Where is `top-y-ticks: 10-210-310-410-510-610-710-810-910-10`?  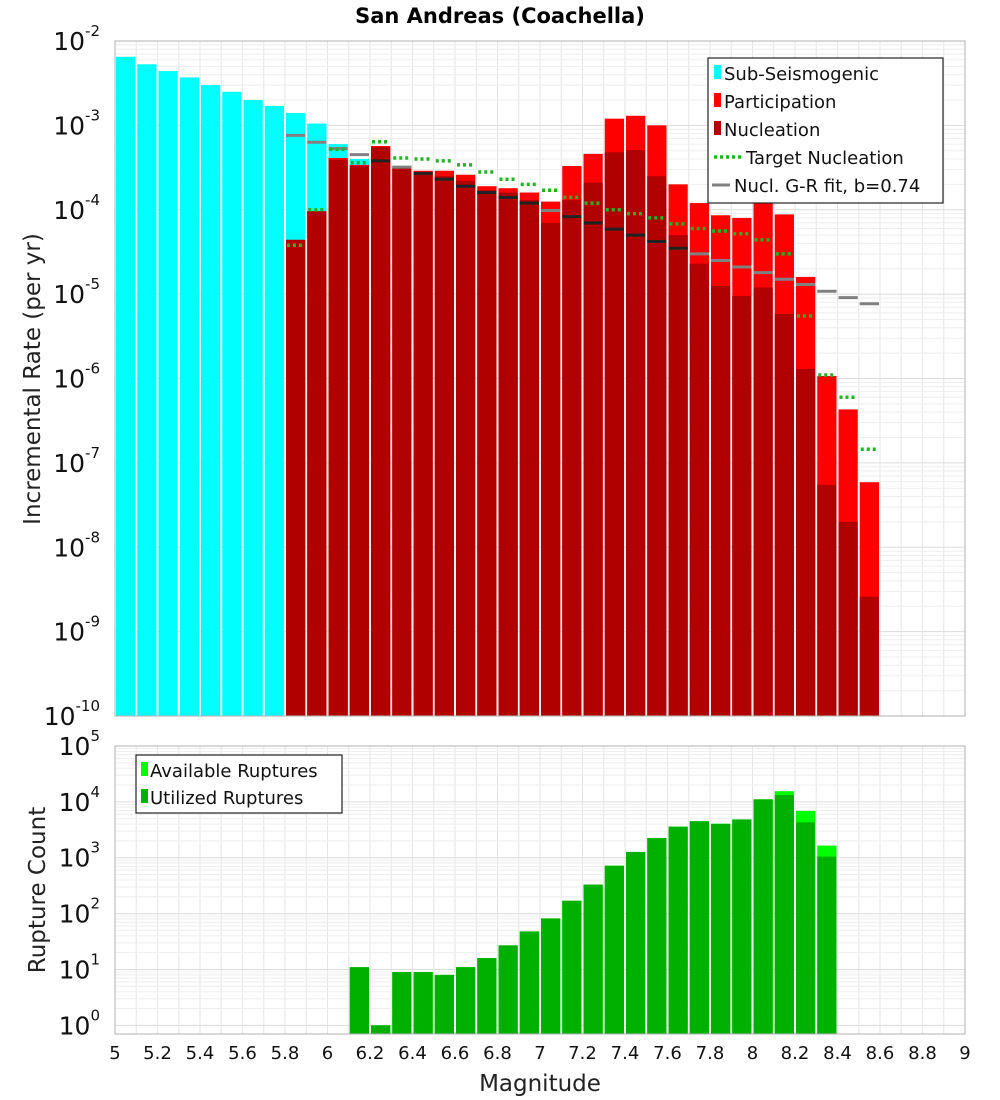
top-y-ticks: 10-210-310-410-510-610-710-810-910-10 is located at coordinates (72, 376).